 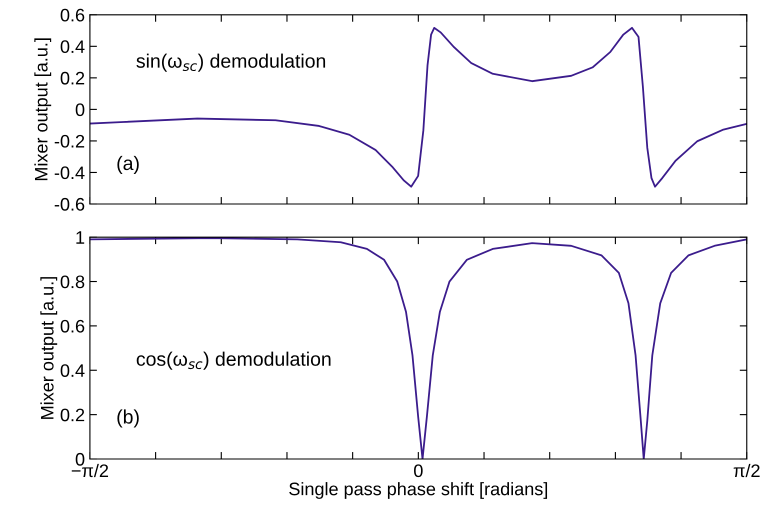 I want to click on x-tick-label: 0, so click(x=418, y=471).